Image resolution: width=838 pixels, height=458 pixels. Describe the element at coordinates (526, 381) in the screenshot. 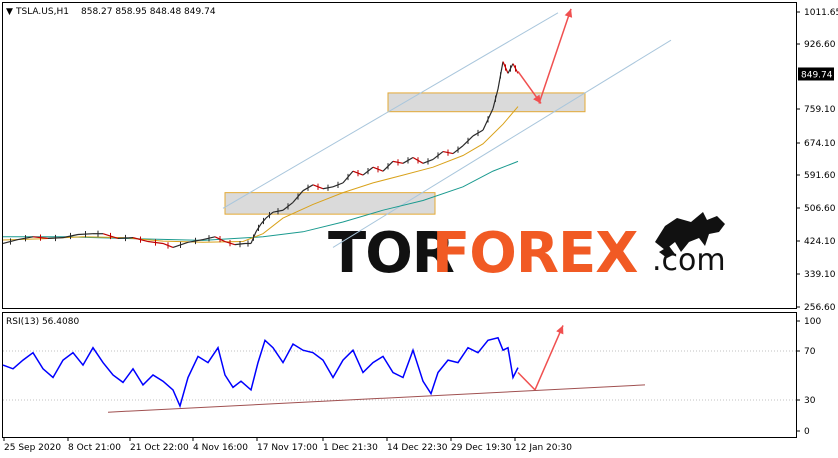

I see `rsi-forecast-line` at that location.